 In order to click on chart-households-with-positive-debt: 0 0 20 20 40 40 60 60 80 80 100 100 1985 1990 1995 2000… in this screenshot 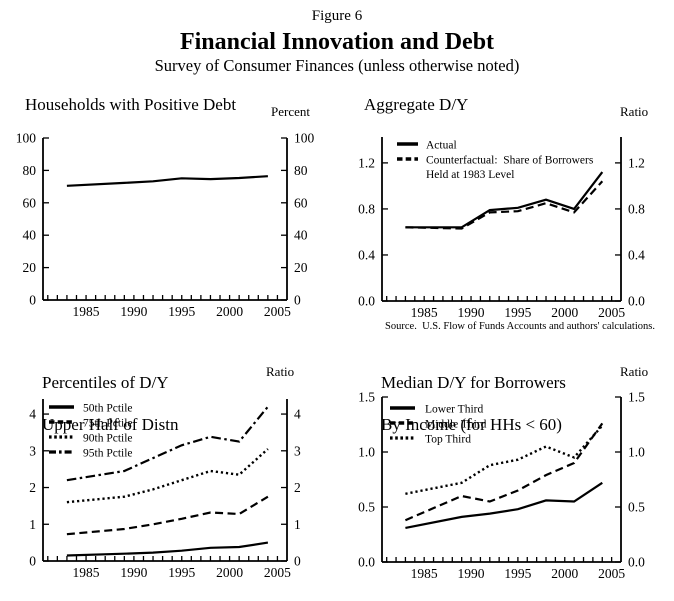, I will do `click(165, 225)`.